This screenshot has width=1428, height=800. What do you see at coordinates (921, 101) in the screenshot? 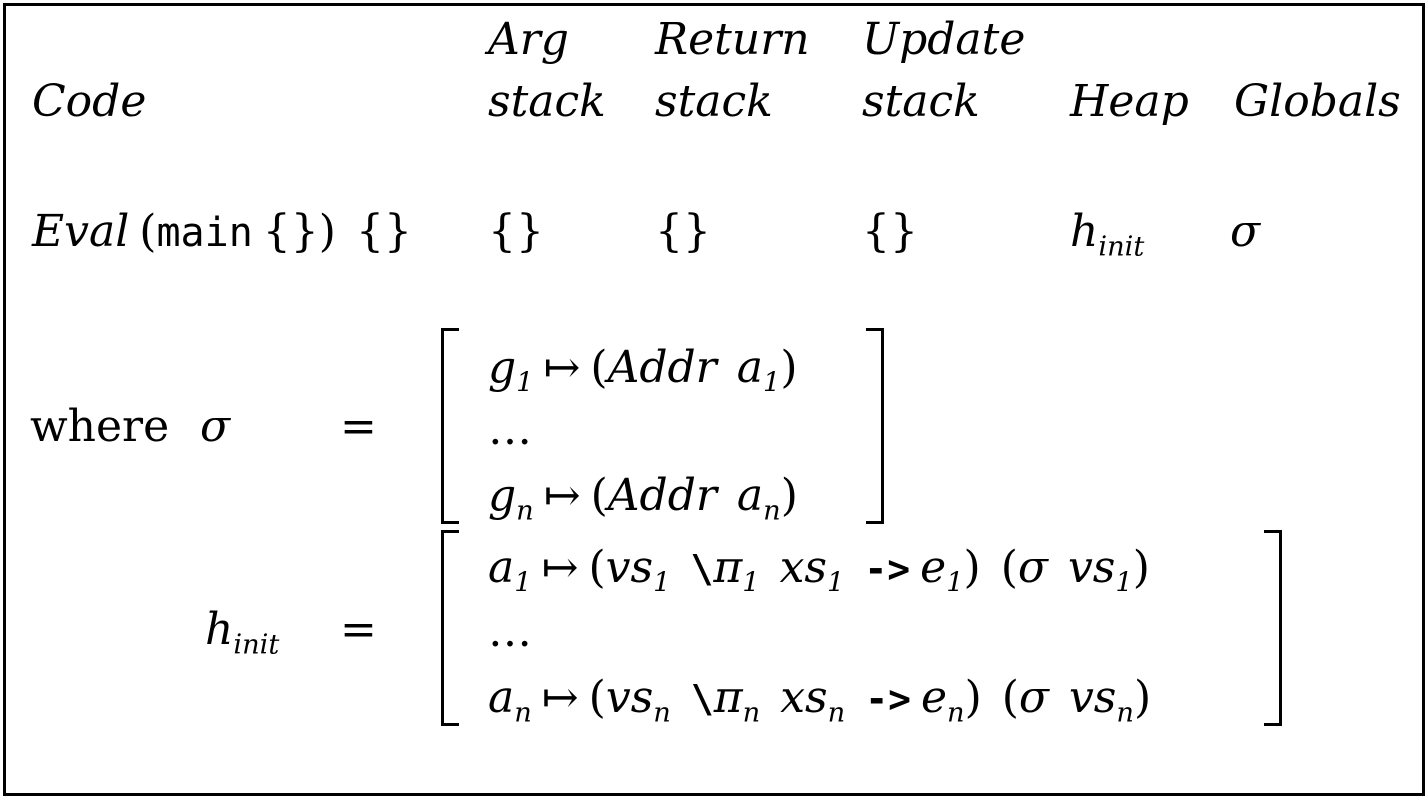
I see `header-update-bottom: stack` at bounding box center [921, 101].